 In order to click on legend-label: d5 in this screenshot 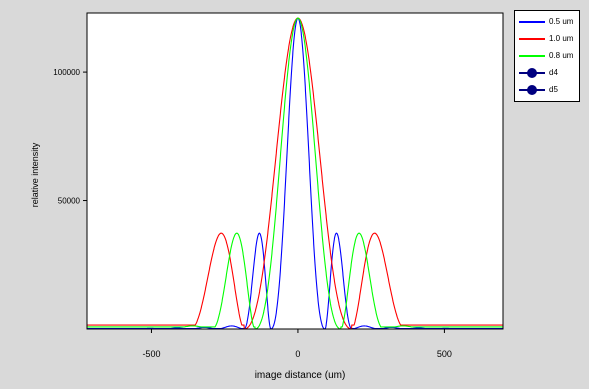, I will do `click(553, 89)`.